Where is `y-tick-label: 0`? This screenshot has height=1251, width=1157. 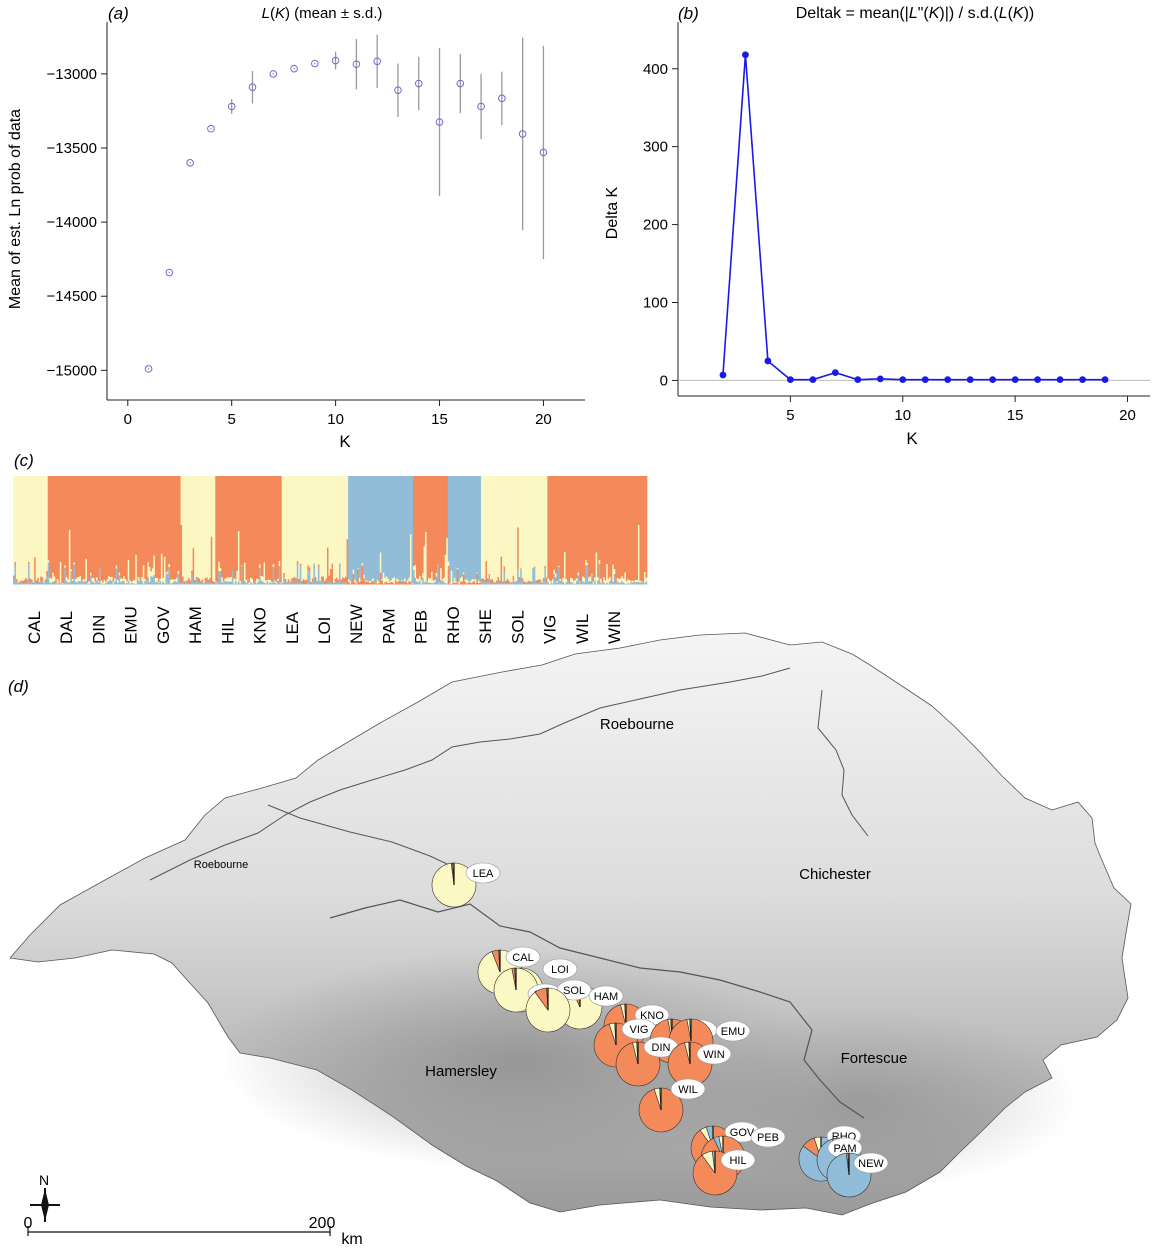
y-tick-label: 0 is located at coordinates (664, 380).